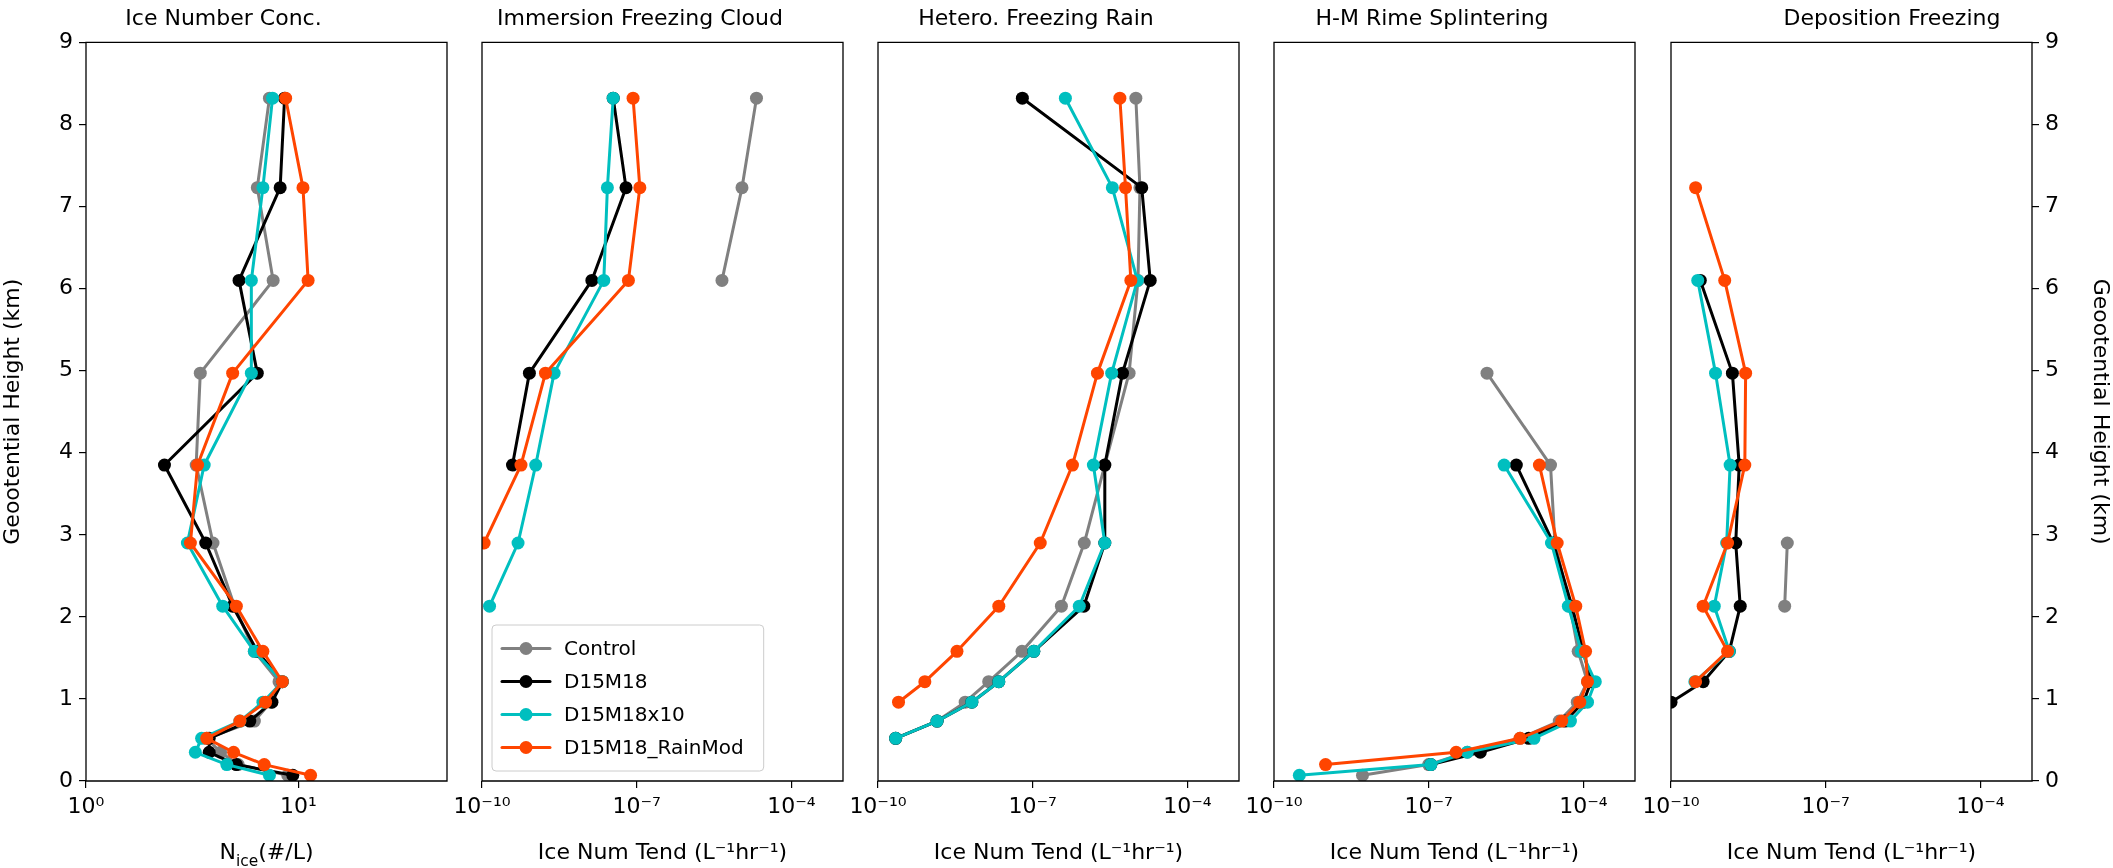  Describe the element at coordinates (624, 713) in the screenshot. I see `legend-label: D15M18x10` at that location.